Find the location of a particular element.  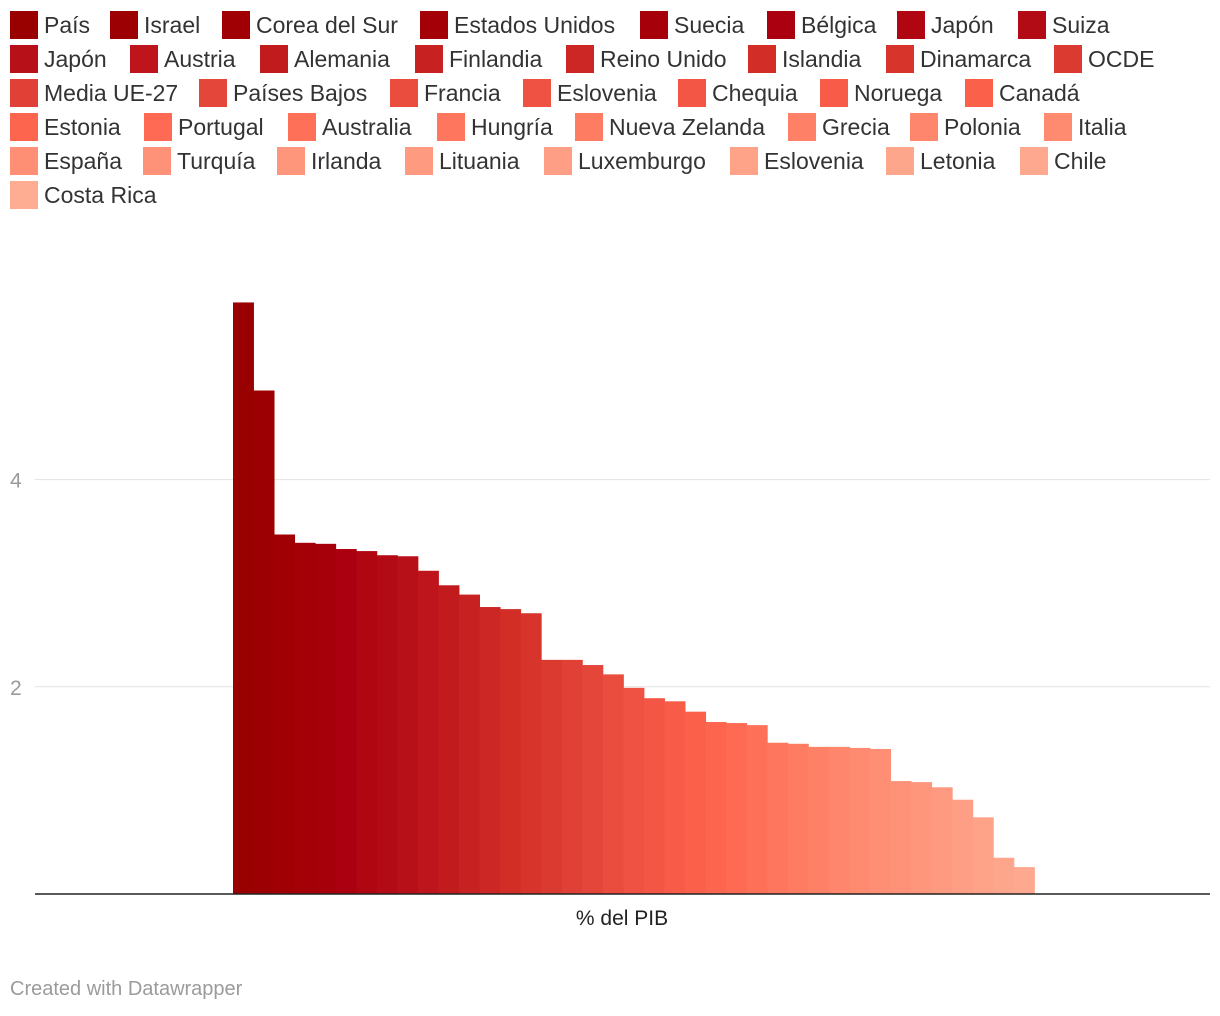

legend-item: Chile is located at coordinates (1063, 161).